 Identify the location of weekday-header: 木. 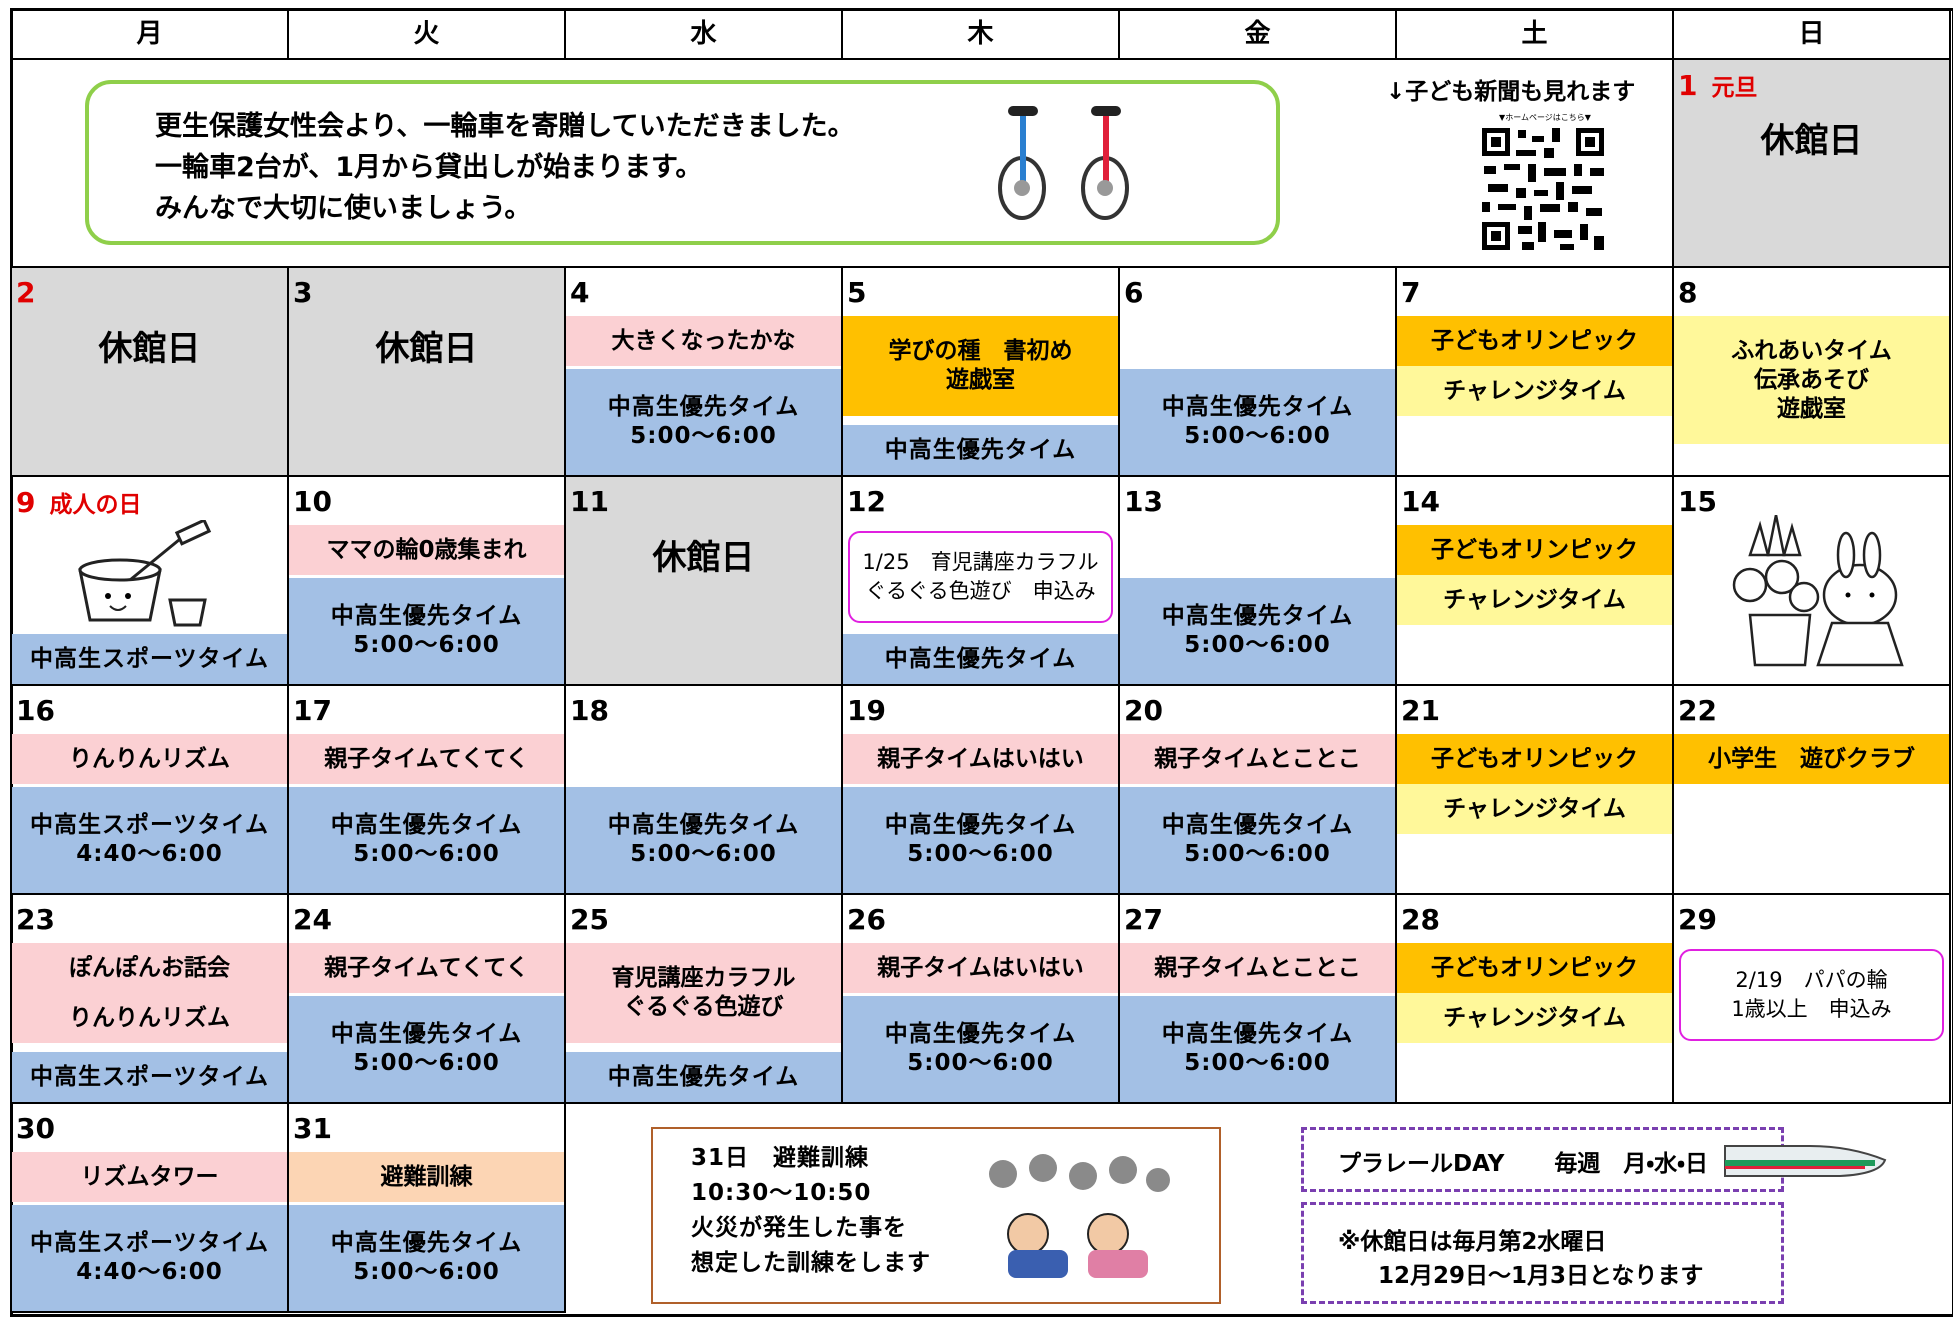
(981, 35).